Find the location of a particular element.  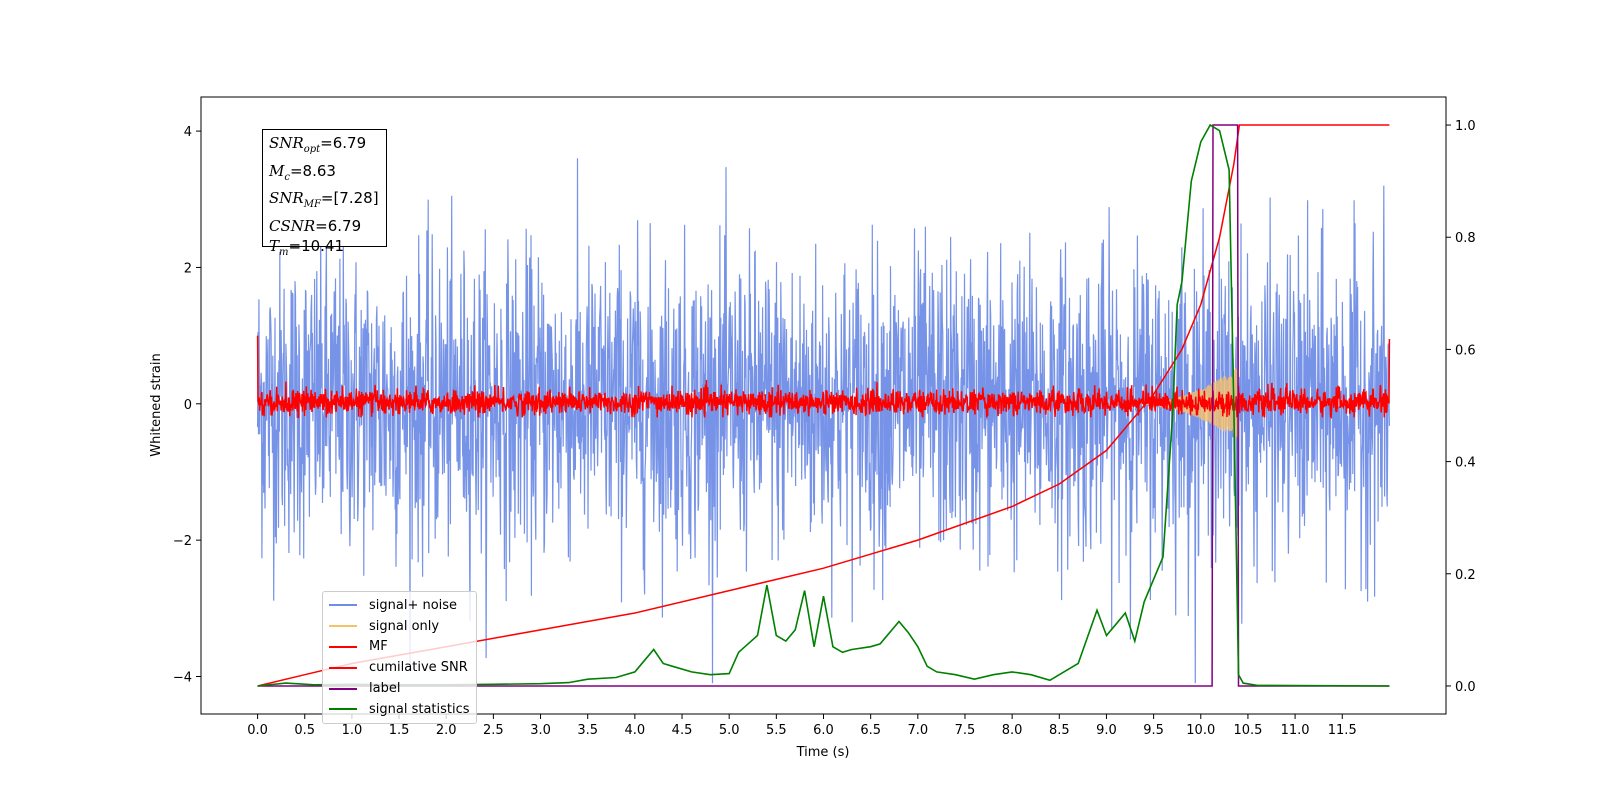

x-tick-label: 3.0 is located at coordinates (540, 730).